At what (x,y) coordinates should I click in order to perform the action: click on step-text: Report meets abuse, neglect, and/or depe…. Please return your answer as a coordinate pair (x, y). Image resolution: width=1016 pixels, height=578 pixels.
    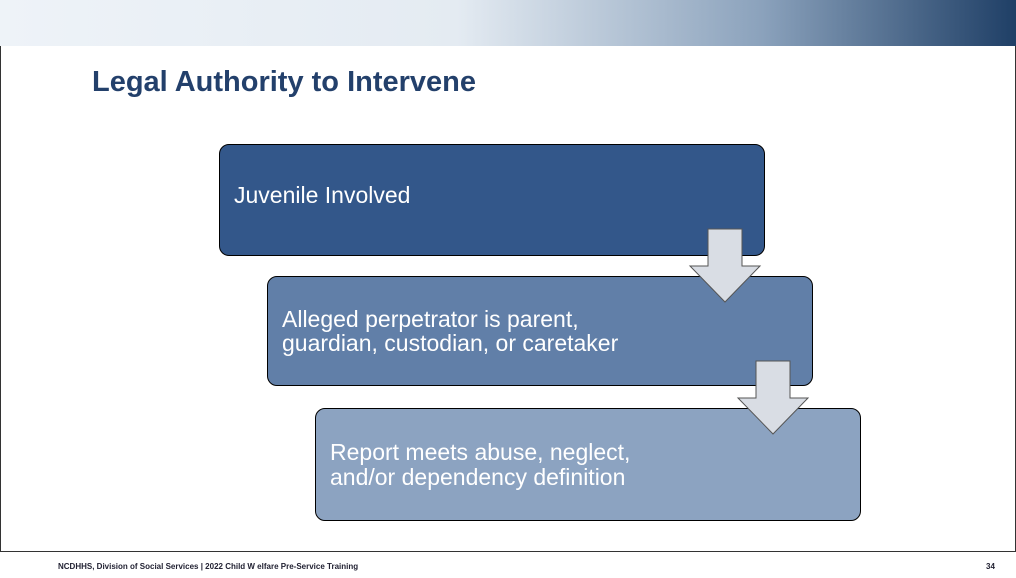
    Looking at the image, I should click on (480, 464).